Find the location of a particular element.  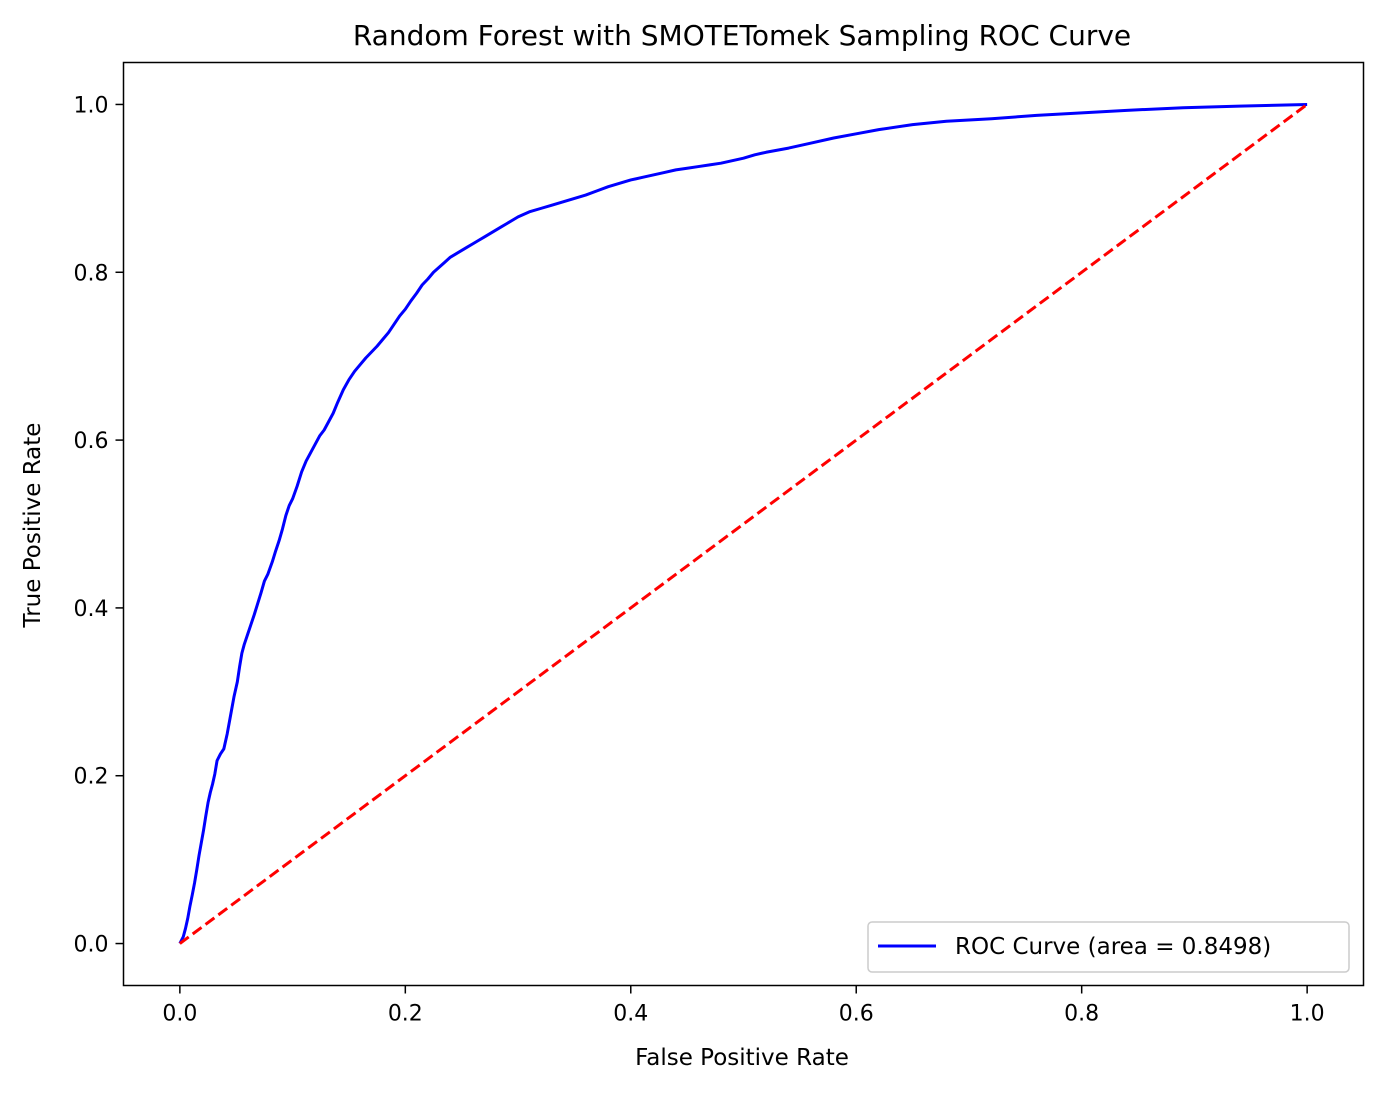

y-tick-label: 0.6 is located at coordinates (91, 441).